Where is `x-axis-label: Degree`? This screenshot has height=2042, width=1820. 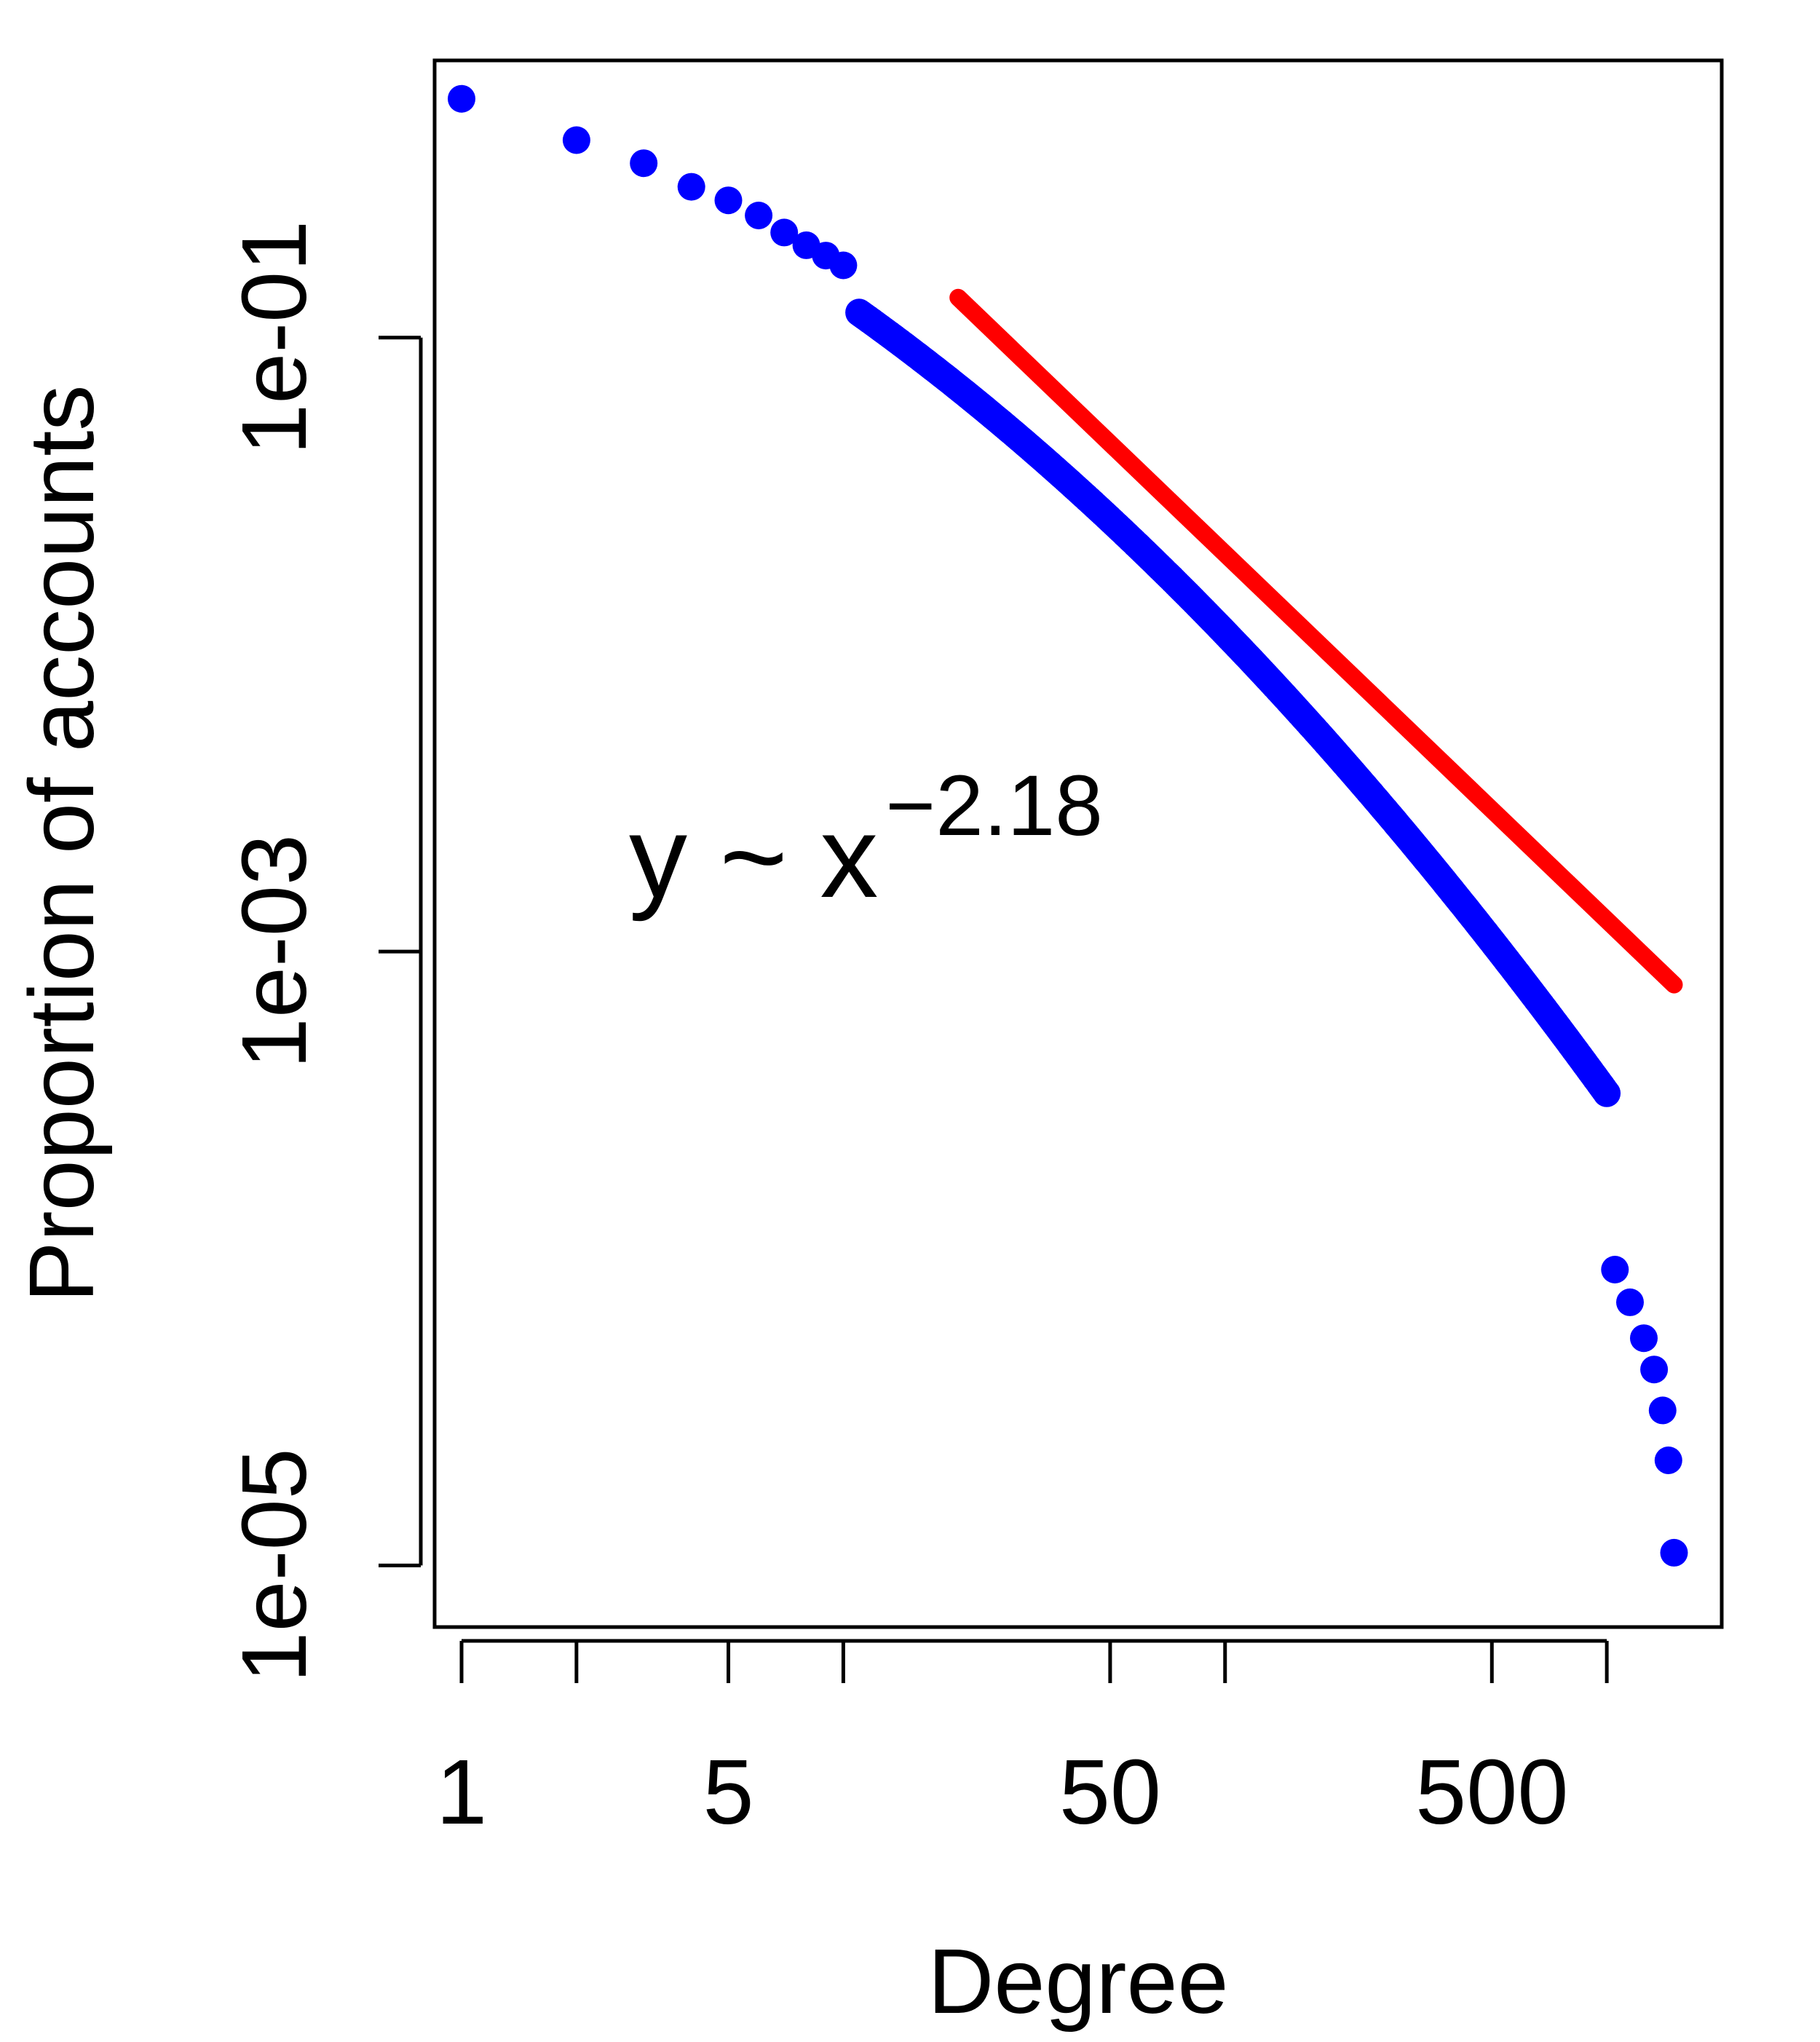
x-axis-label: Degree is located at coordinates (1077, 1981).